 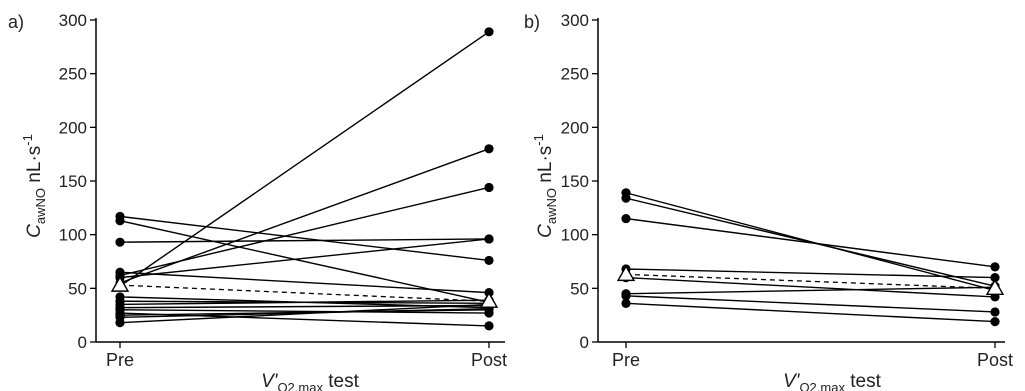 What do you see at coordinates (532, 22) in the screenshot?
I see `panel-label: b)` at bounding box center [532, 22].